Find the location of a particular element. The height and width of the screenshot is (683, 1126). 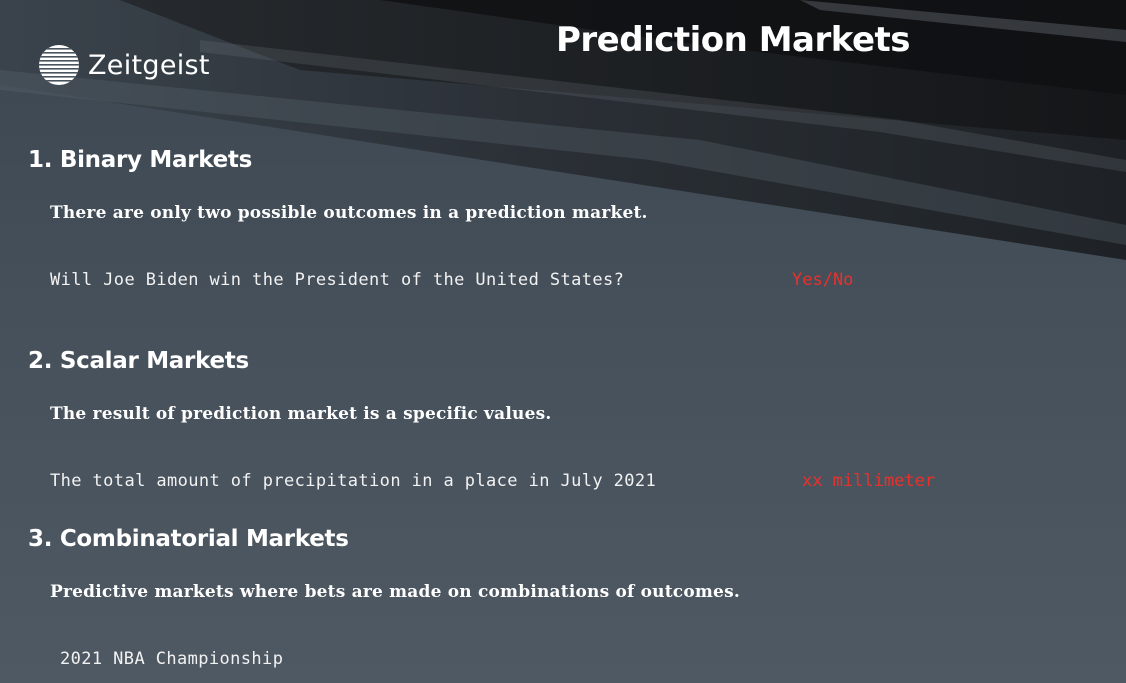

section-answer-binary: Yes/No is located at coordinates (823, 280).